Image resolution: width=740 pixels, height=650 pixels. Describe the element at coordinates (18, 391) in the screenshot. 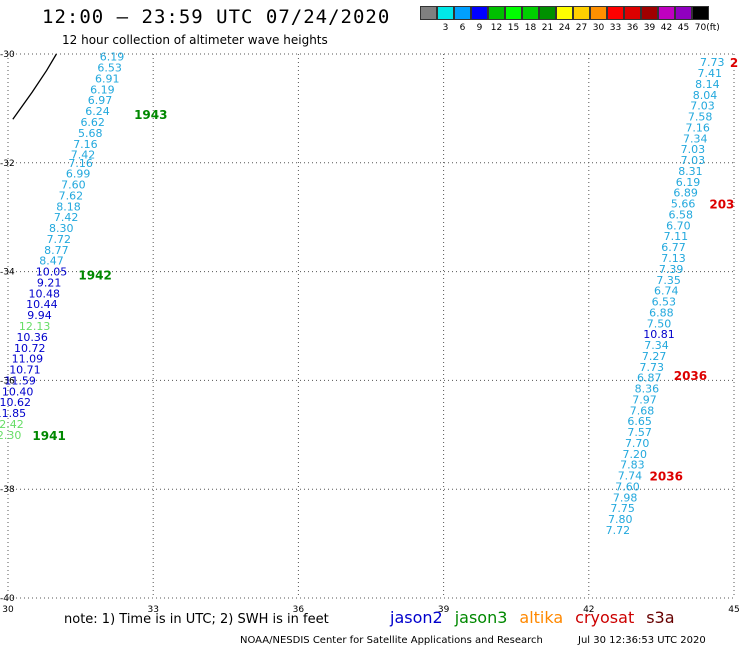

I see `wave-height-point: 10.40` at that location.